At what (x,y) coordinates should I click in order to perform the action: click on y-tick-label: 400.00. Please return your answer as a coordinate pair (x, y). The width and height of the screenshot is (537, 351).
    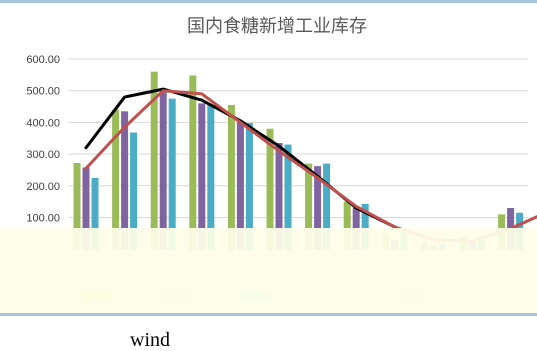
    Looking at the image, I should click on (43, 123).